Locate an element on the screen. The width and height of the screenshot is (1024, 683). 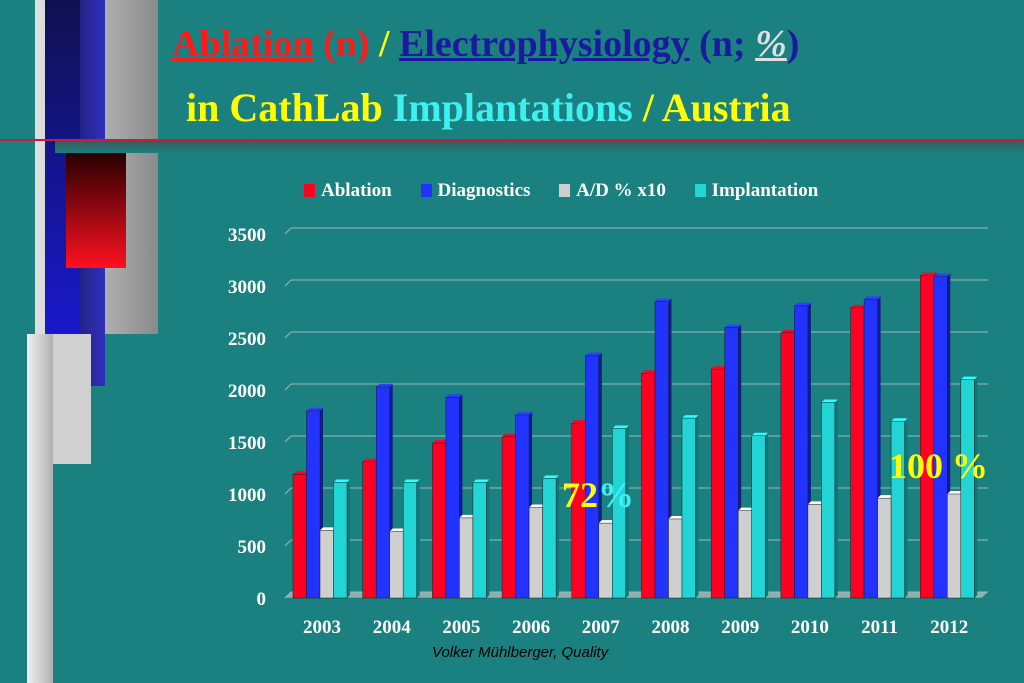
x-tick-label: 2011 is located at coordinates (879, 627).